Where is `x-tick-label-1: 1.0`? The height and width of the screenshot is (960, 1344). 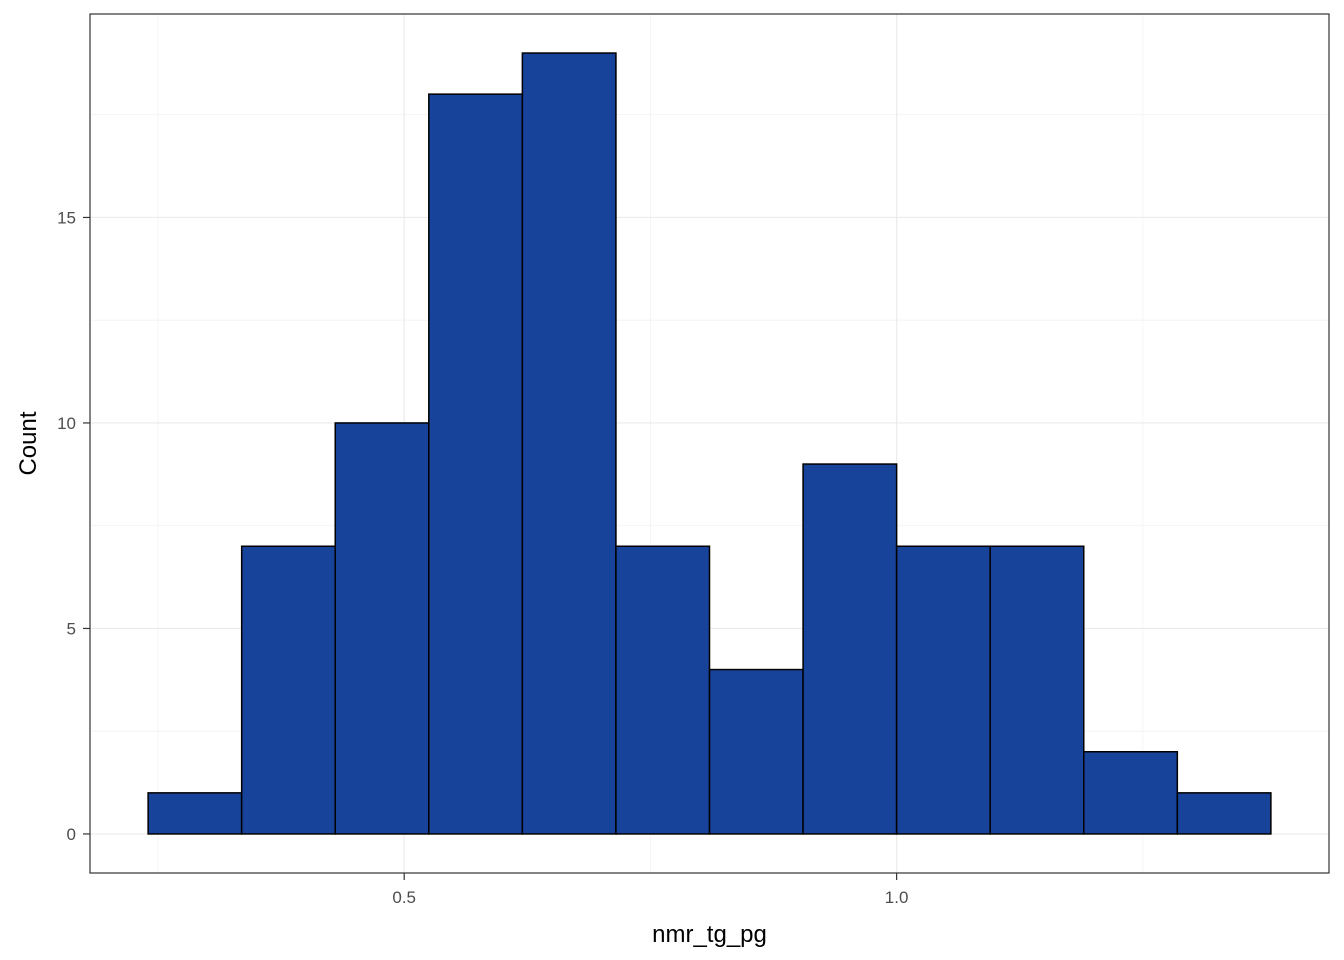
x-tick-label-1: 1.0 is located at coordinates (897, 897).